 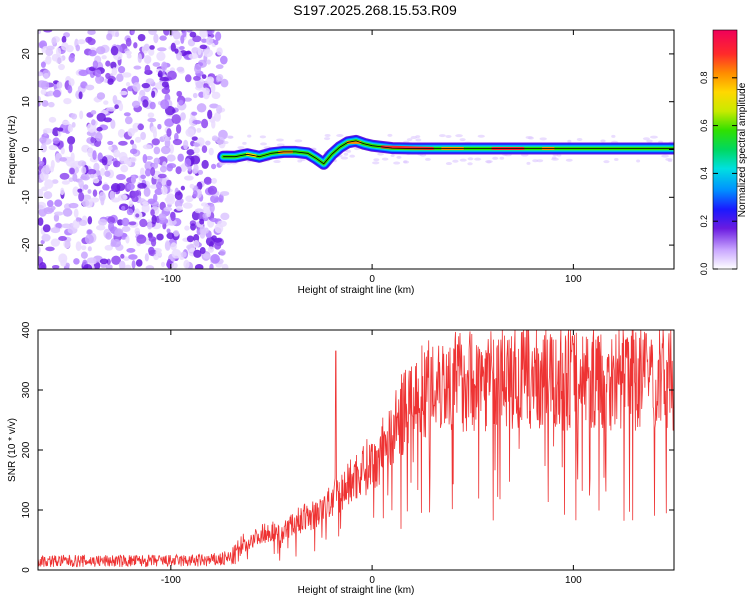 I want to click on snr-xtick-label: -100, so click(x=171, y=580).